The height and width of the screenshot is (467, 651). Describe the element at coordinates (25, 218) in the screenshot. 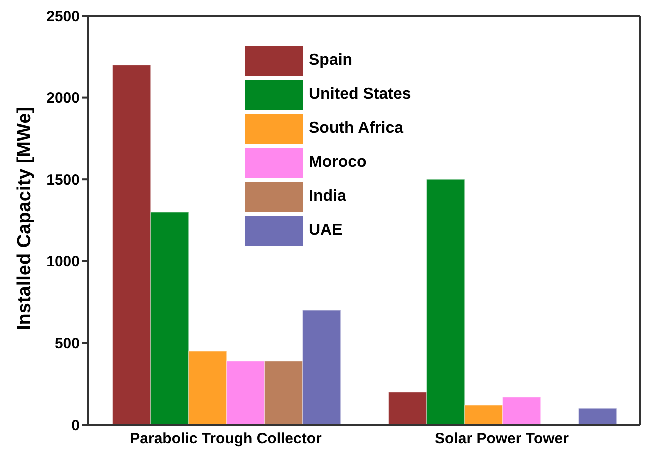

I see `y-axis-title: Installed Capacity [MWe]` at that location.